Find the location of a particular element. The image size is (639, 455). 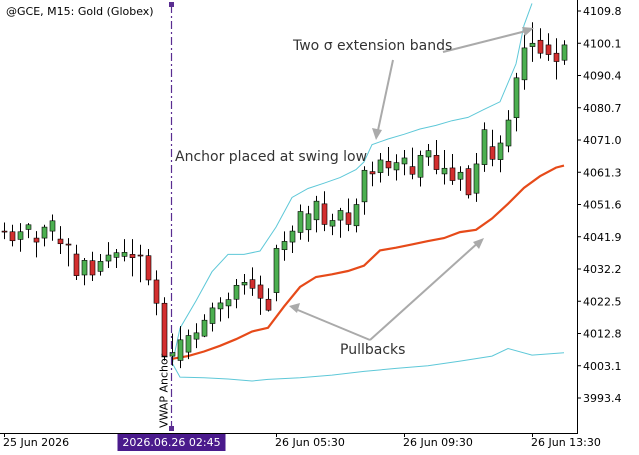

pullbacks-arrow-left-head is located at coordinates (294, 308).